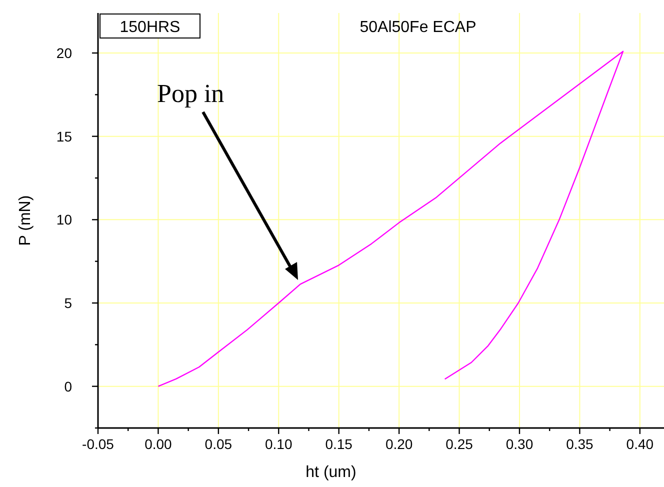  What do you see at coordinates (580, 444) in the screenshot?
I see `x-tick-label: 0.35` at bounding box center [580, 444].